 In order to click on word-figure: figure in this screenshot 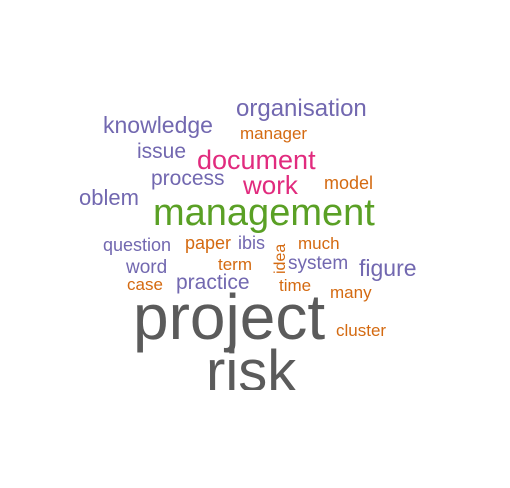, I will do `click(388, 268)`.